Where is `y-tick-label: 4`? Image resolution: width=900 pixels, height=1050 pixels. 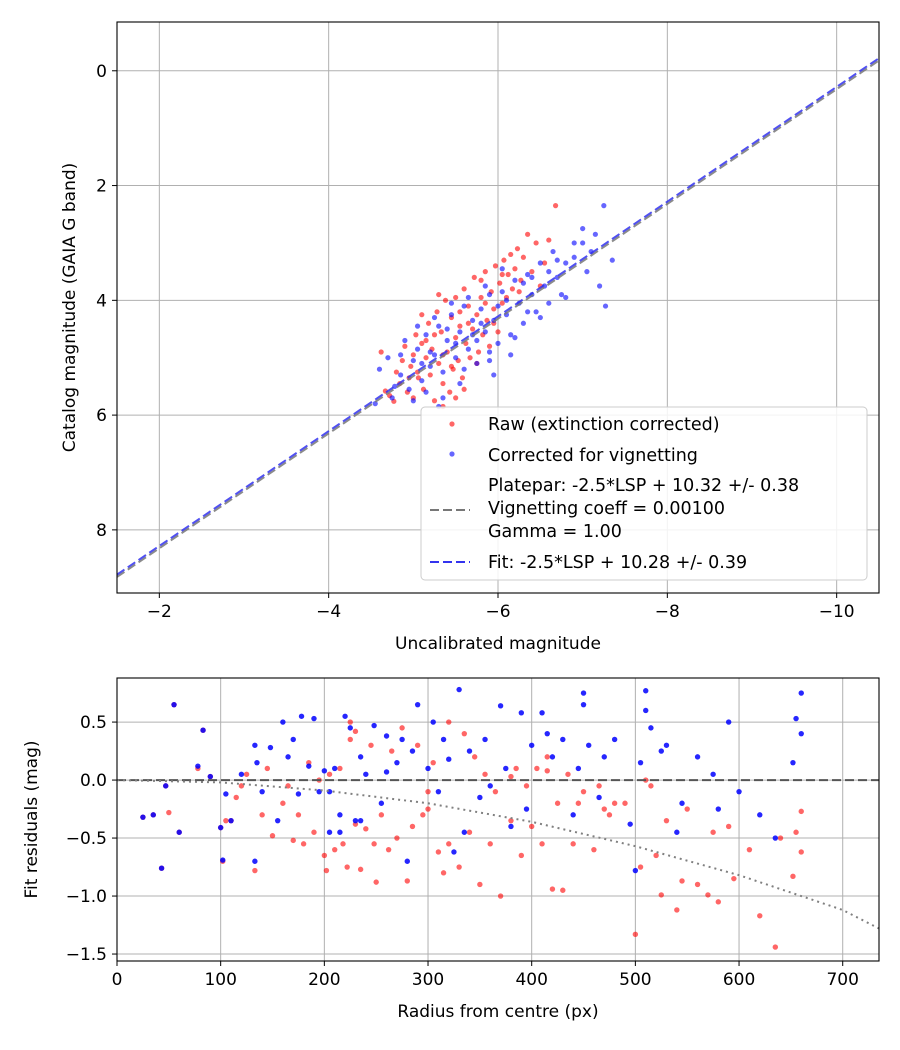
y-tick-label: 4 is located at coordinates (101, 301).